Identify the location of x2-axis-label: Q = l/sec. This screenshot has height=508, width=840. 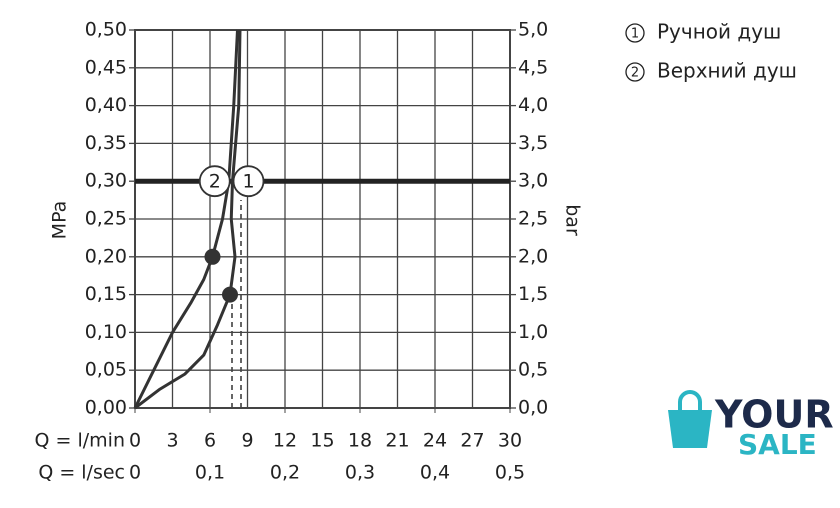
(81, 473).